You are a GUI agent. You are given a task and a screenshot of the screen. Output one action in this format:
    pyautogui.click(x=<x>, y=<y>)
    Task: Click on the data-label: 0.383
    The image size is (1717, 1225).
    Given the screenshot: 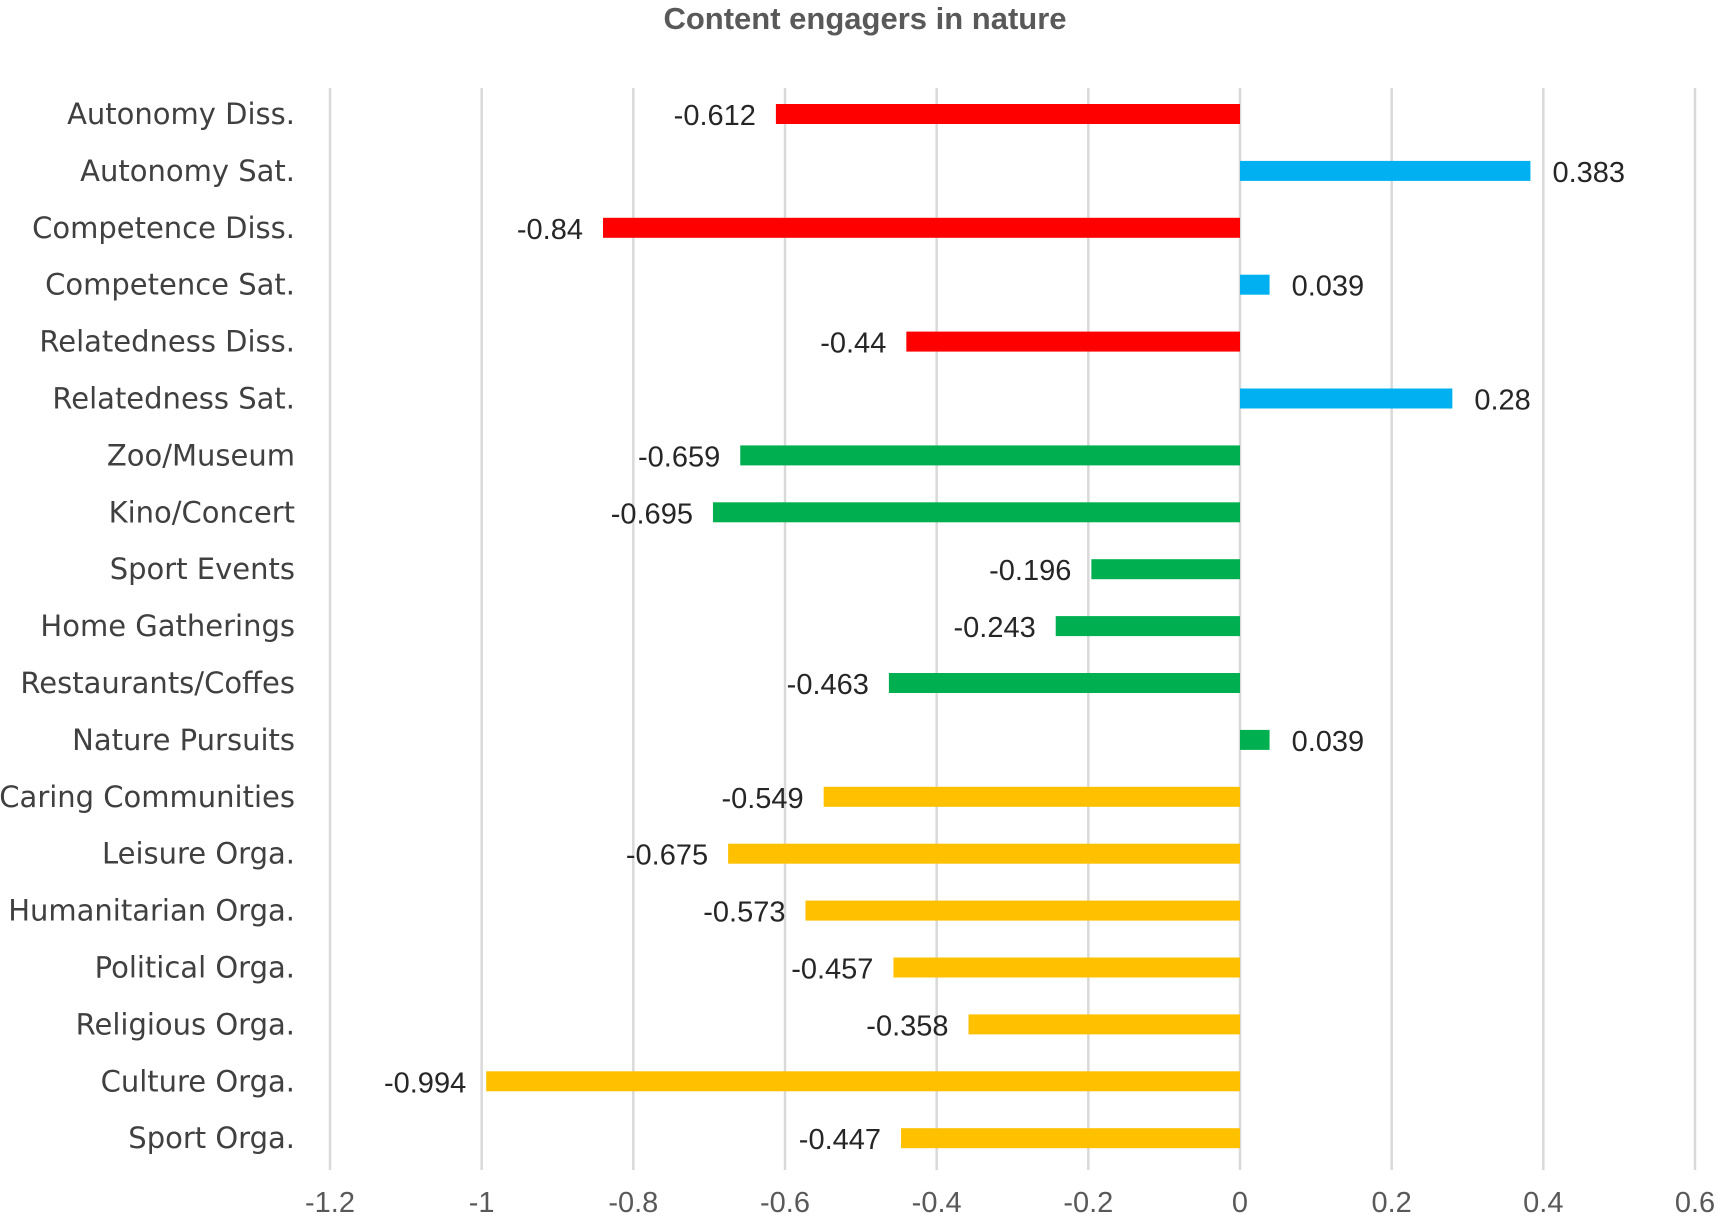 What is the action you would take?
    pyautogui.click(x=1588, y=173)
    